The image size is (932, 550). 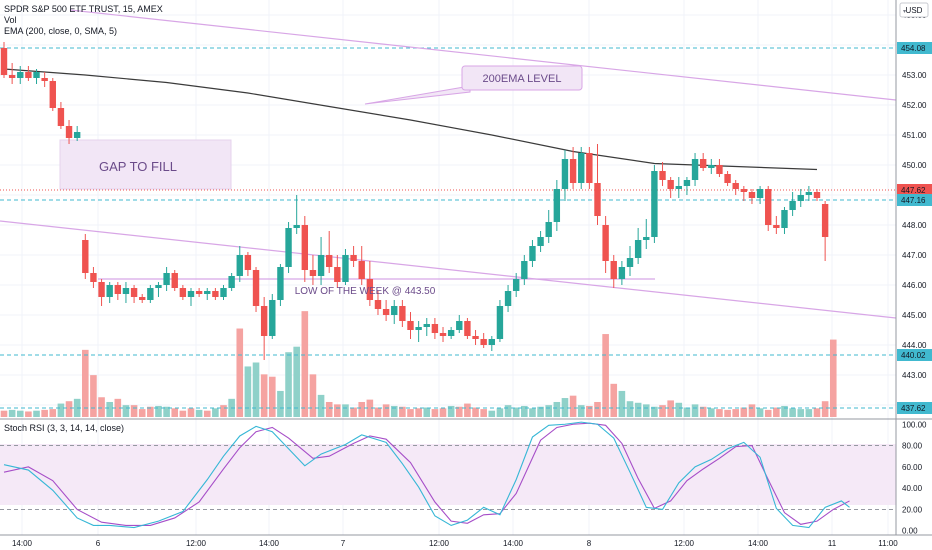 I want to click on stoch-axis: 100.00 80.00 60.00 40.00 20.00 0.00, so click(x=914, y=477).